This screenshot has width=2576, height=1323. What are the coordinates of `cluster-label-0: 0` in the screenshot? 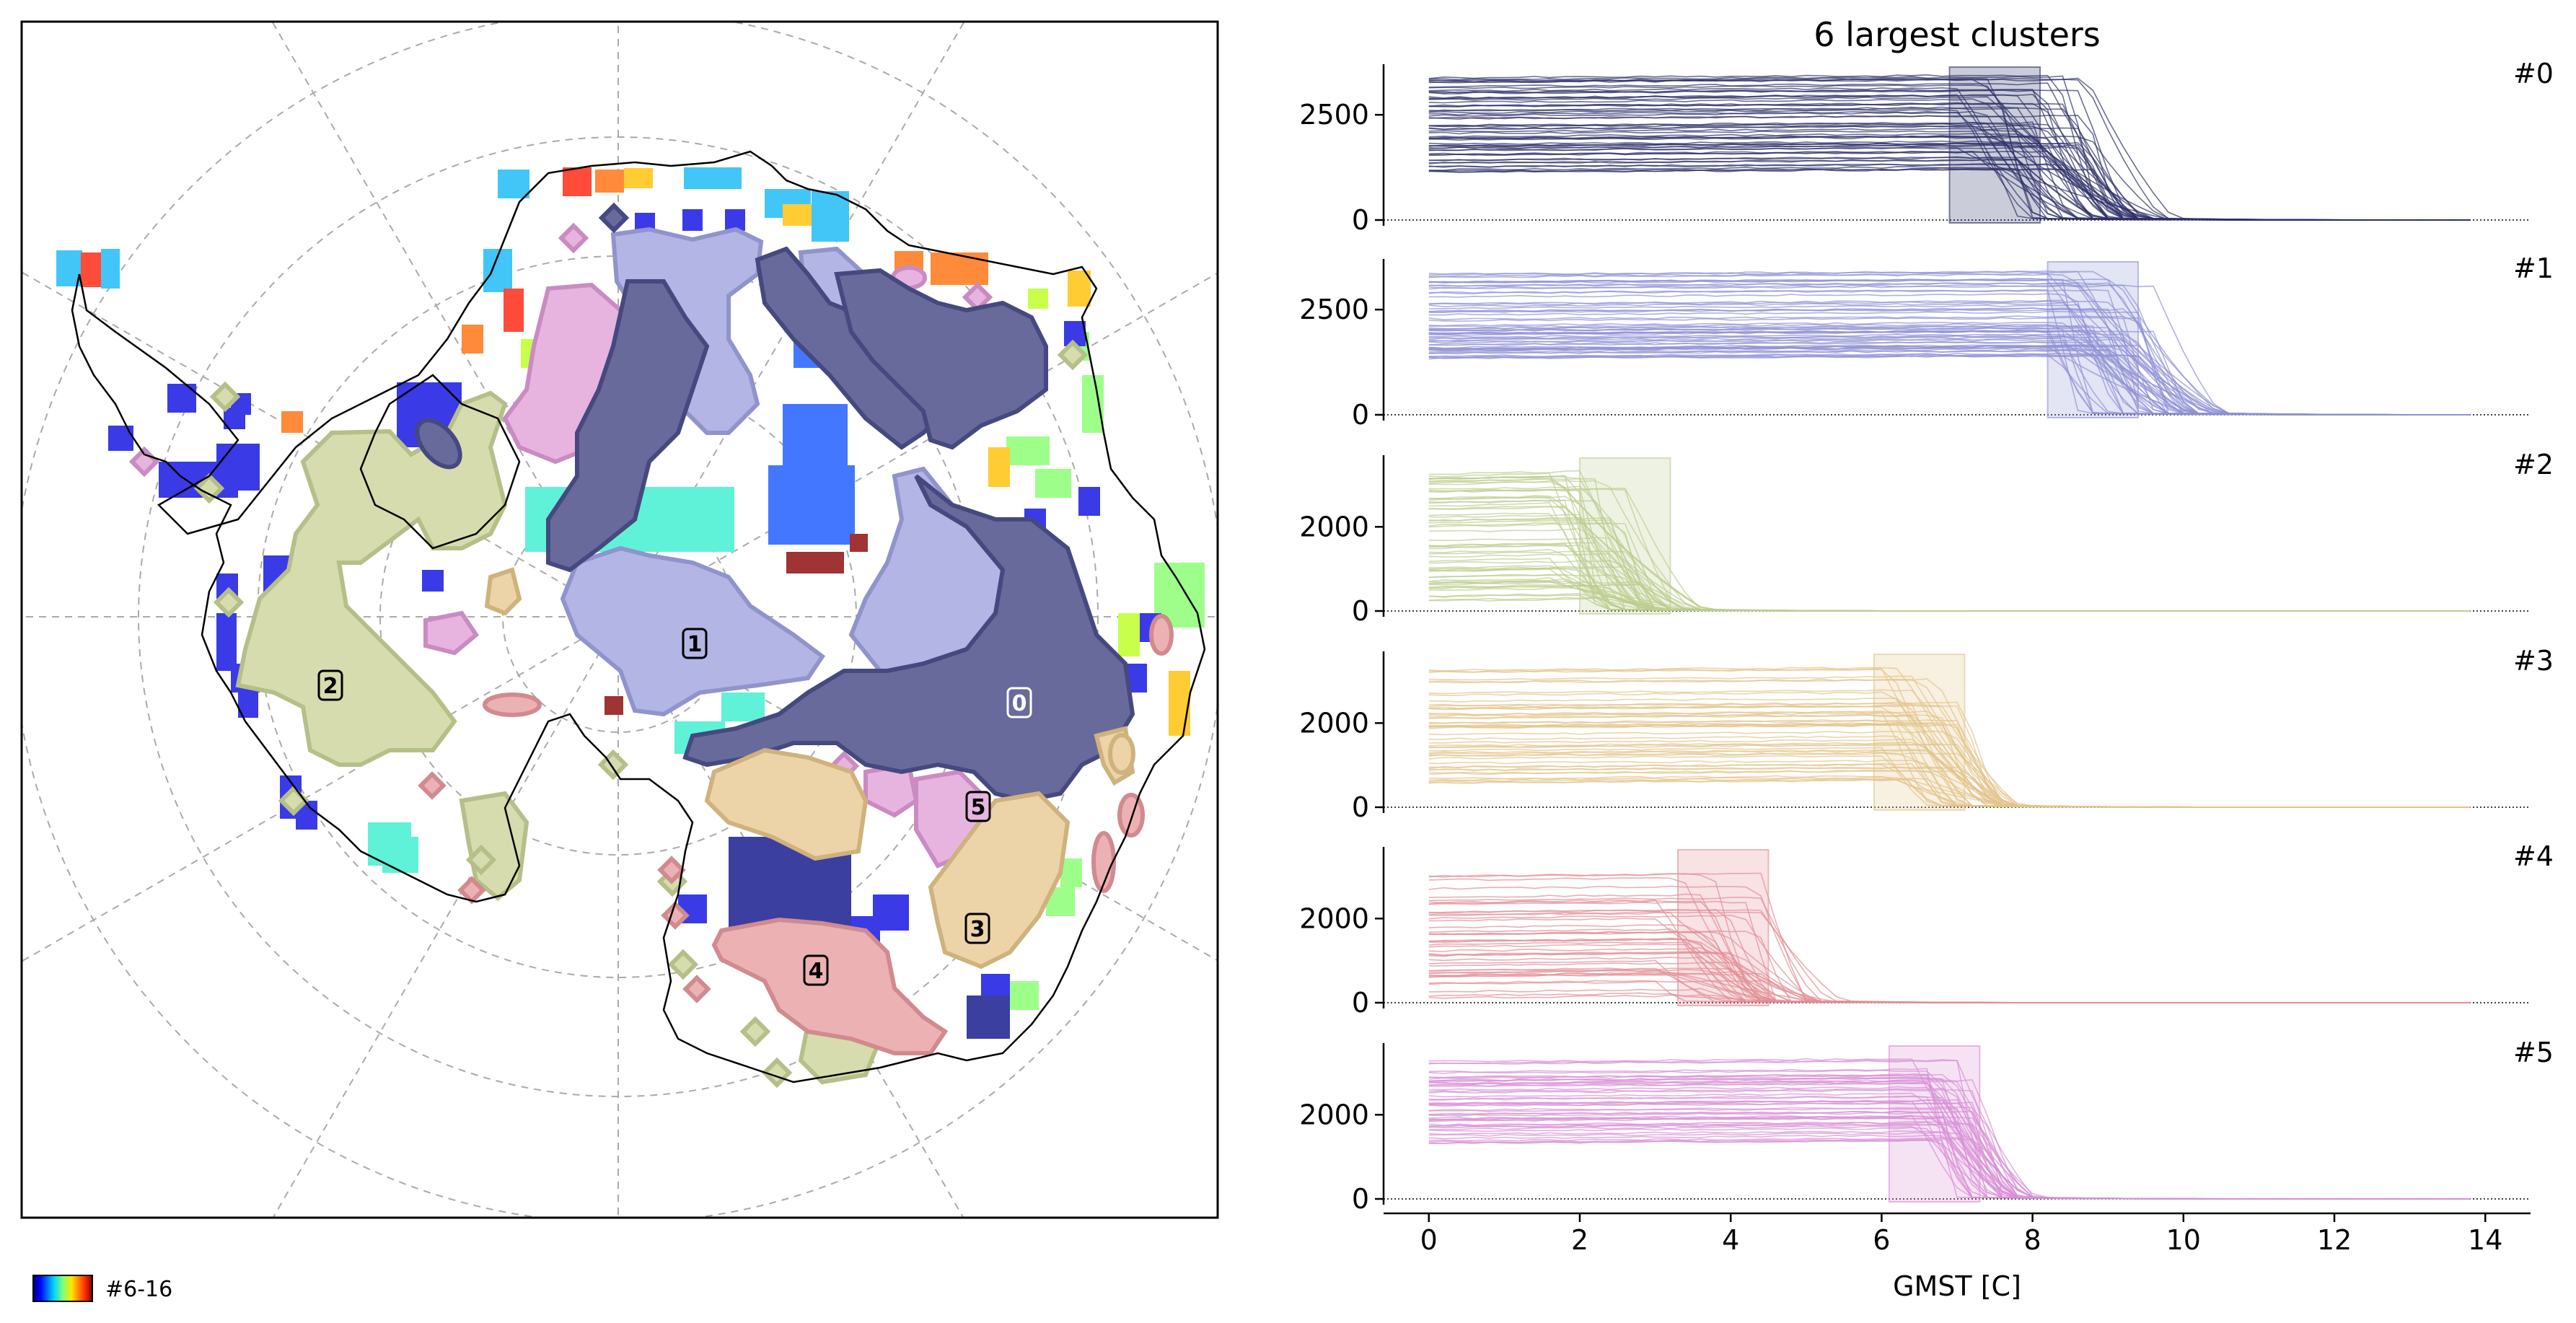 It's located at (1019, 702).